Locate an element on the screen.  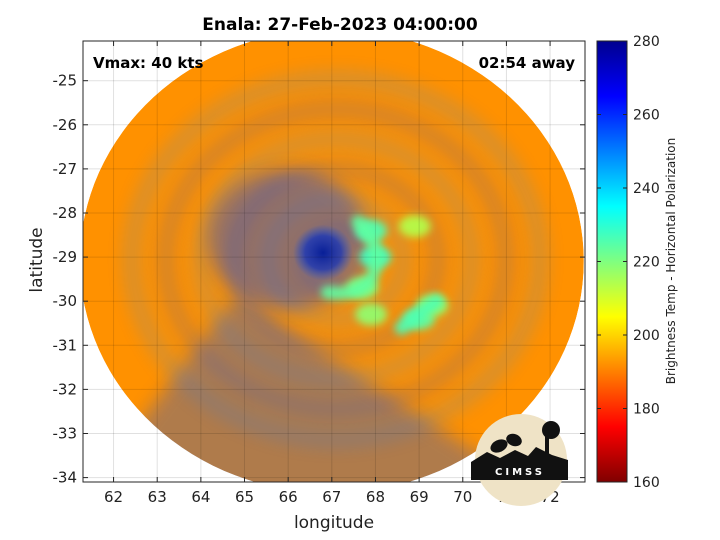
colorbar-tick-label: 160 is located at coordinates (646, 483).